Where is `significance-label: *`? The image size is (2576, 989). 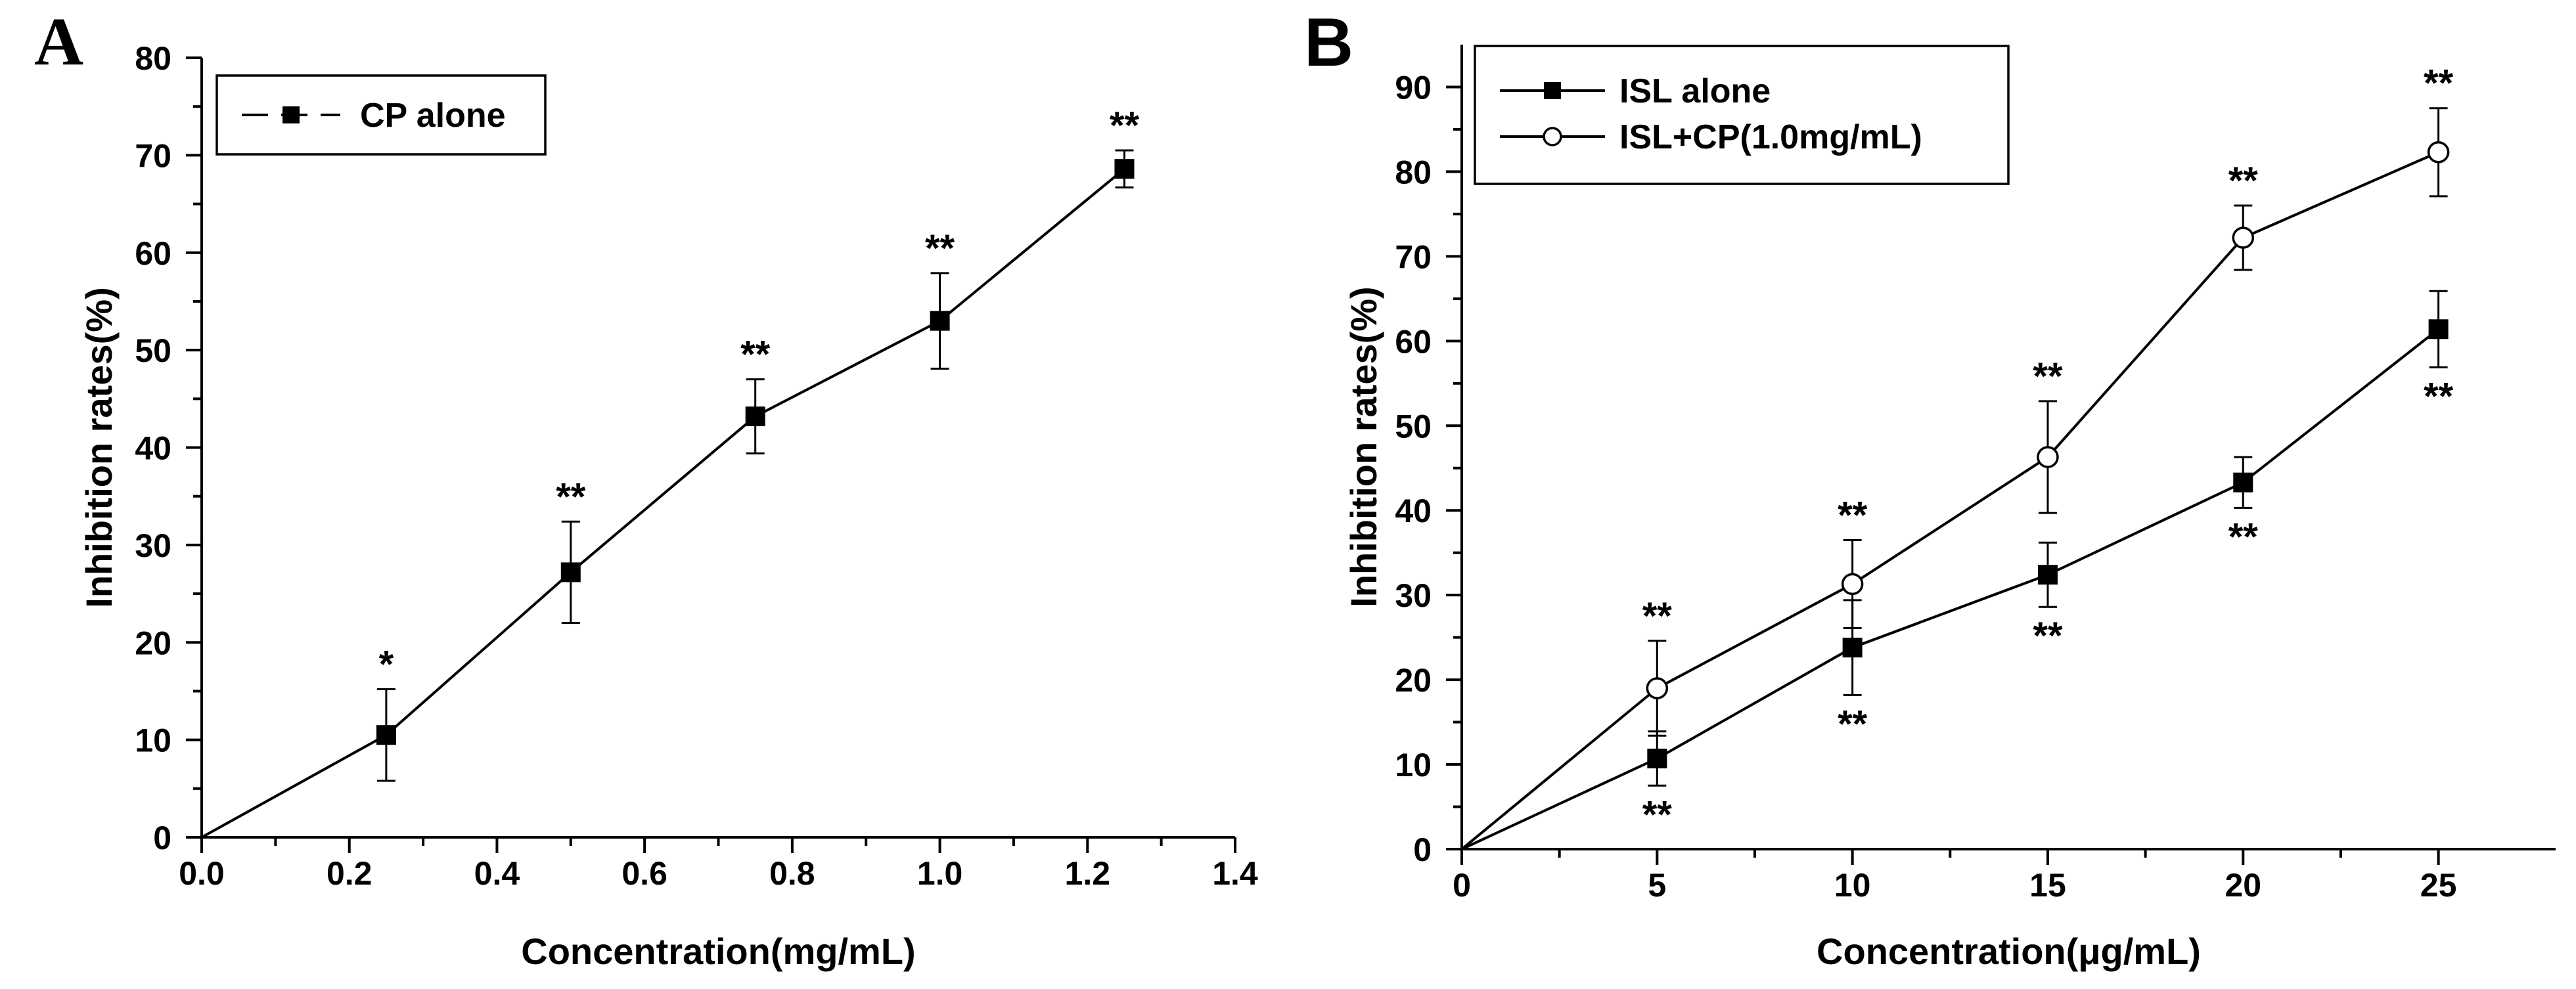 significance-label: * is located at coordinates (386, 664).